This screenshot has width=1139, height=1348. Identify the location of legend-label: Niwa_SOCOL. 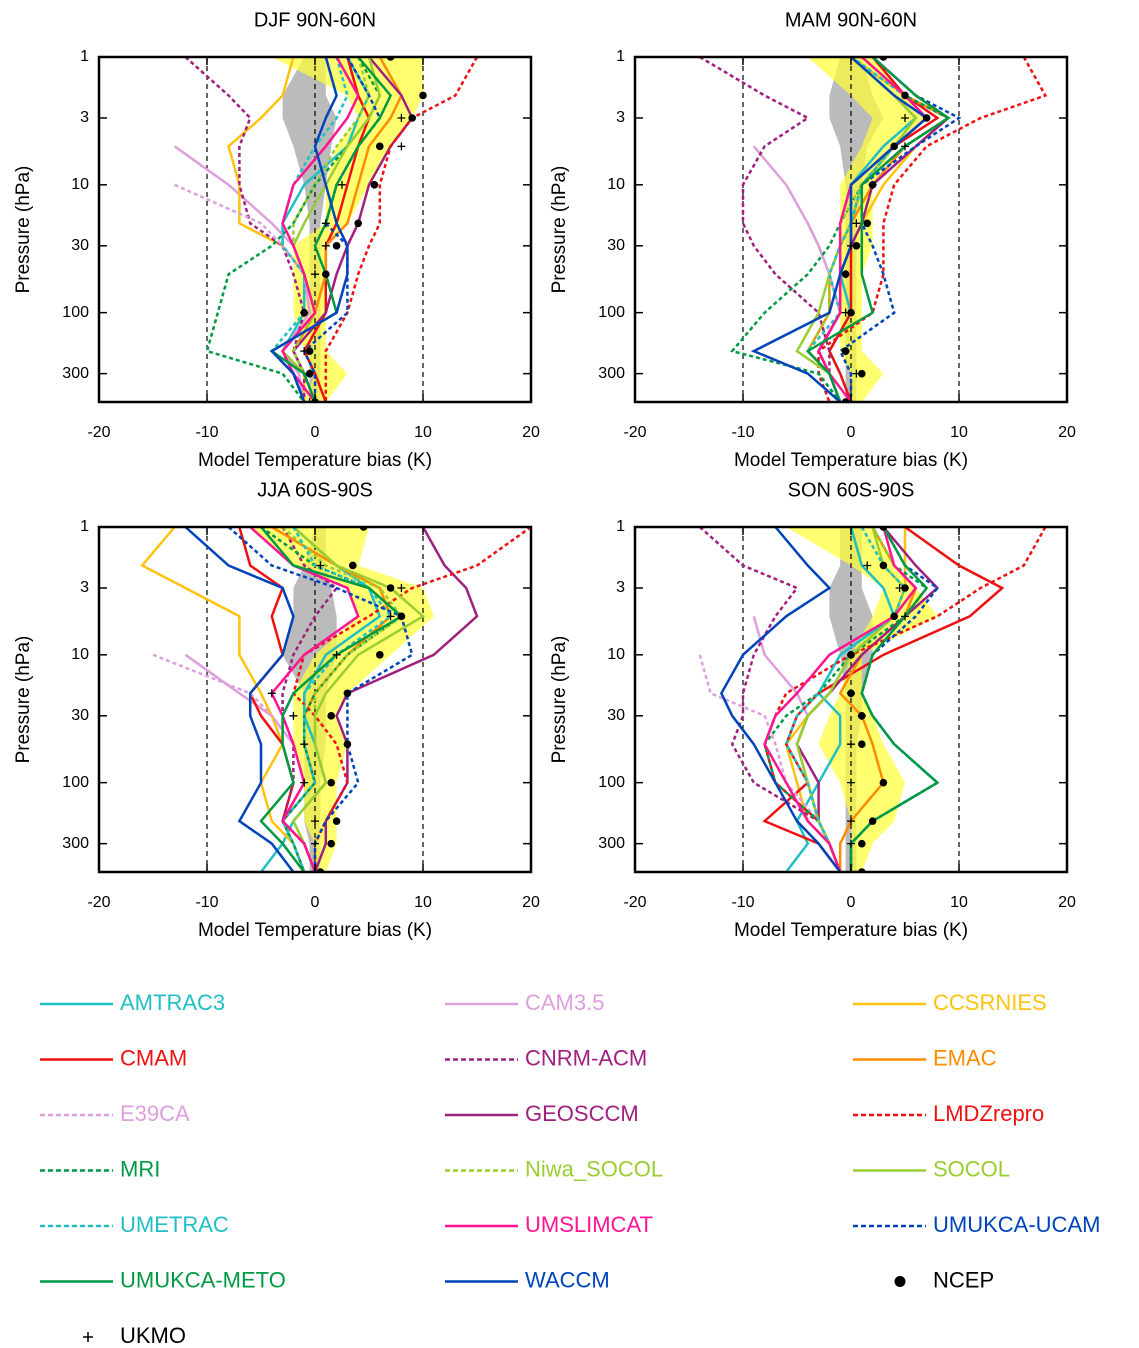
(594, 1168).